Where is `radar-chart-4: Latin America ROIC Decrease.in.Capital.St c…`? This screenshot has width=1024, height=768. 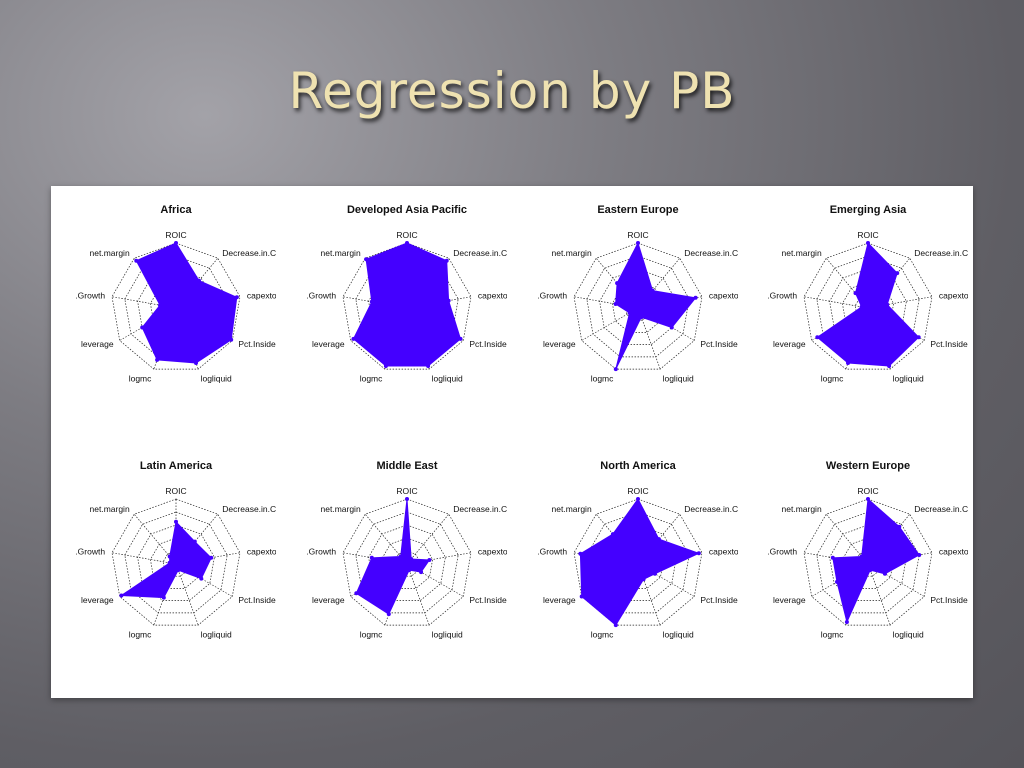 radar-chart-4: Latin America ROIC Decrease.in.Capital.St c… is located at coordinates (173, 550).